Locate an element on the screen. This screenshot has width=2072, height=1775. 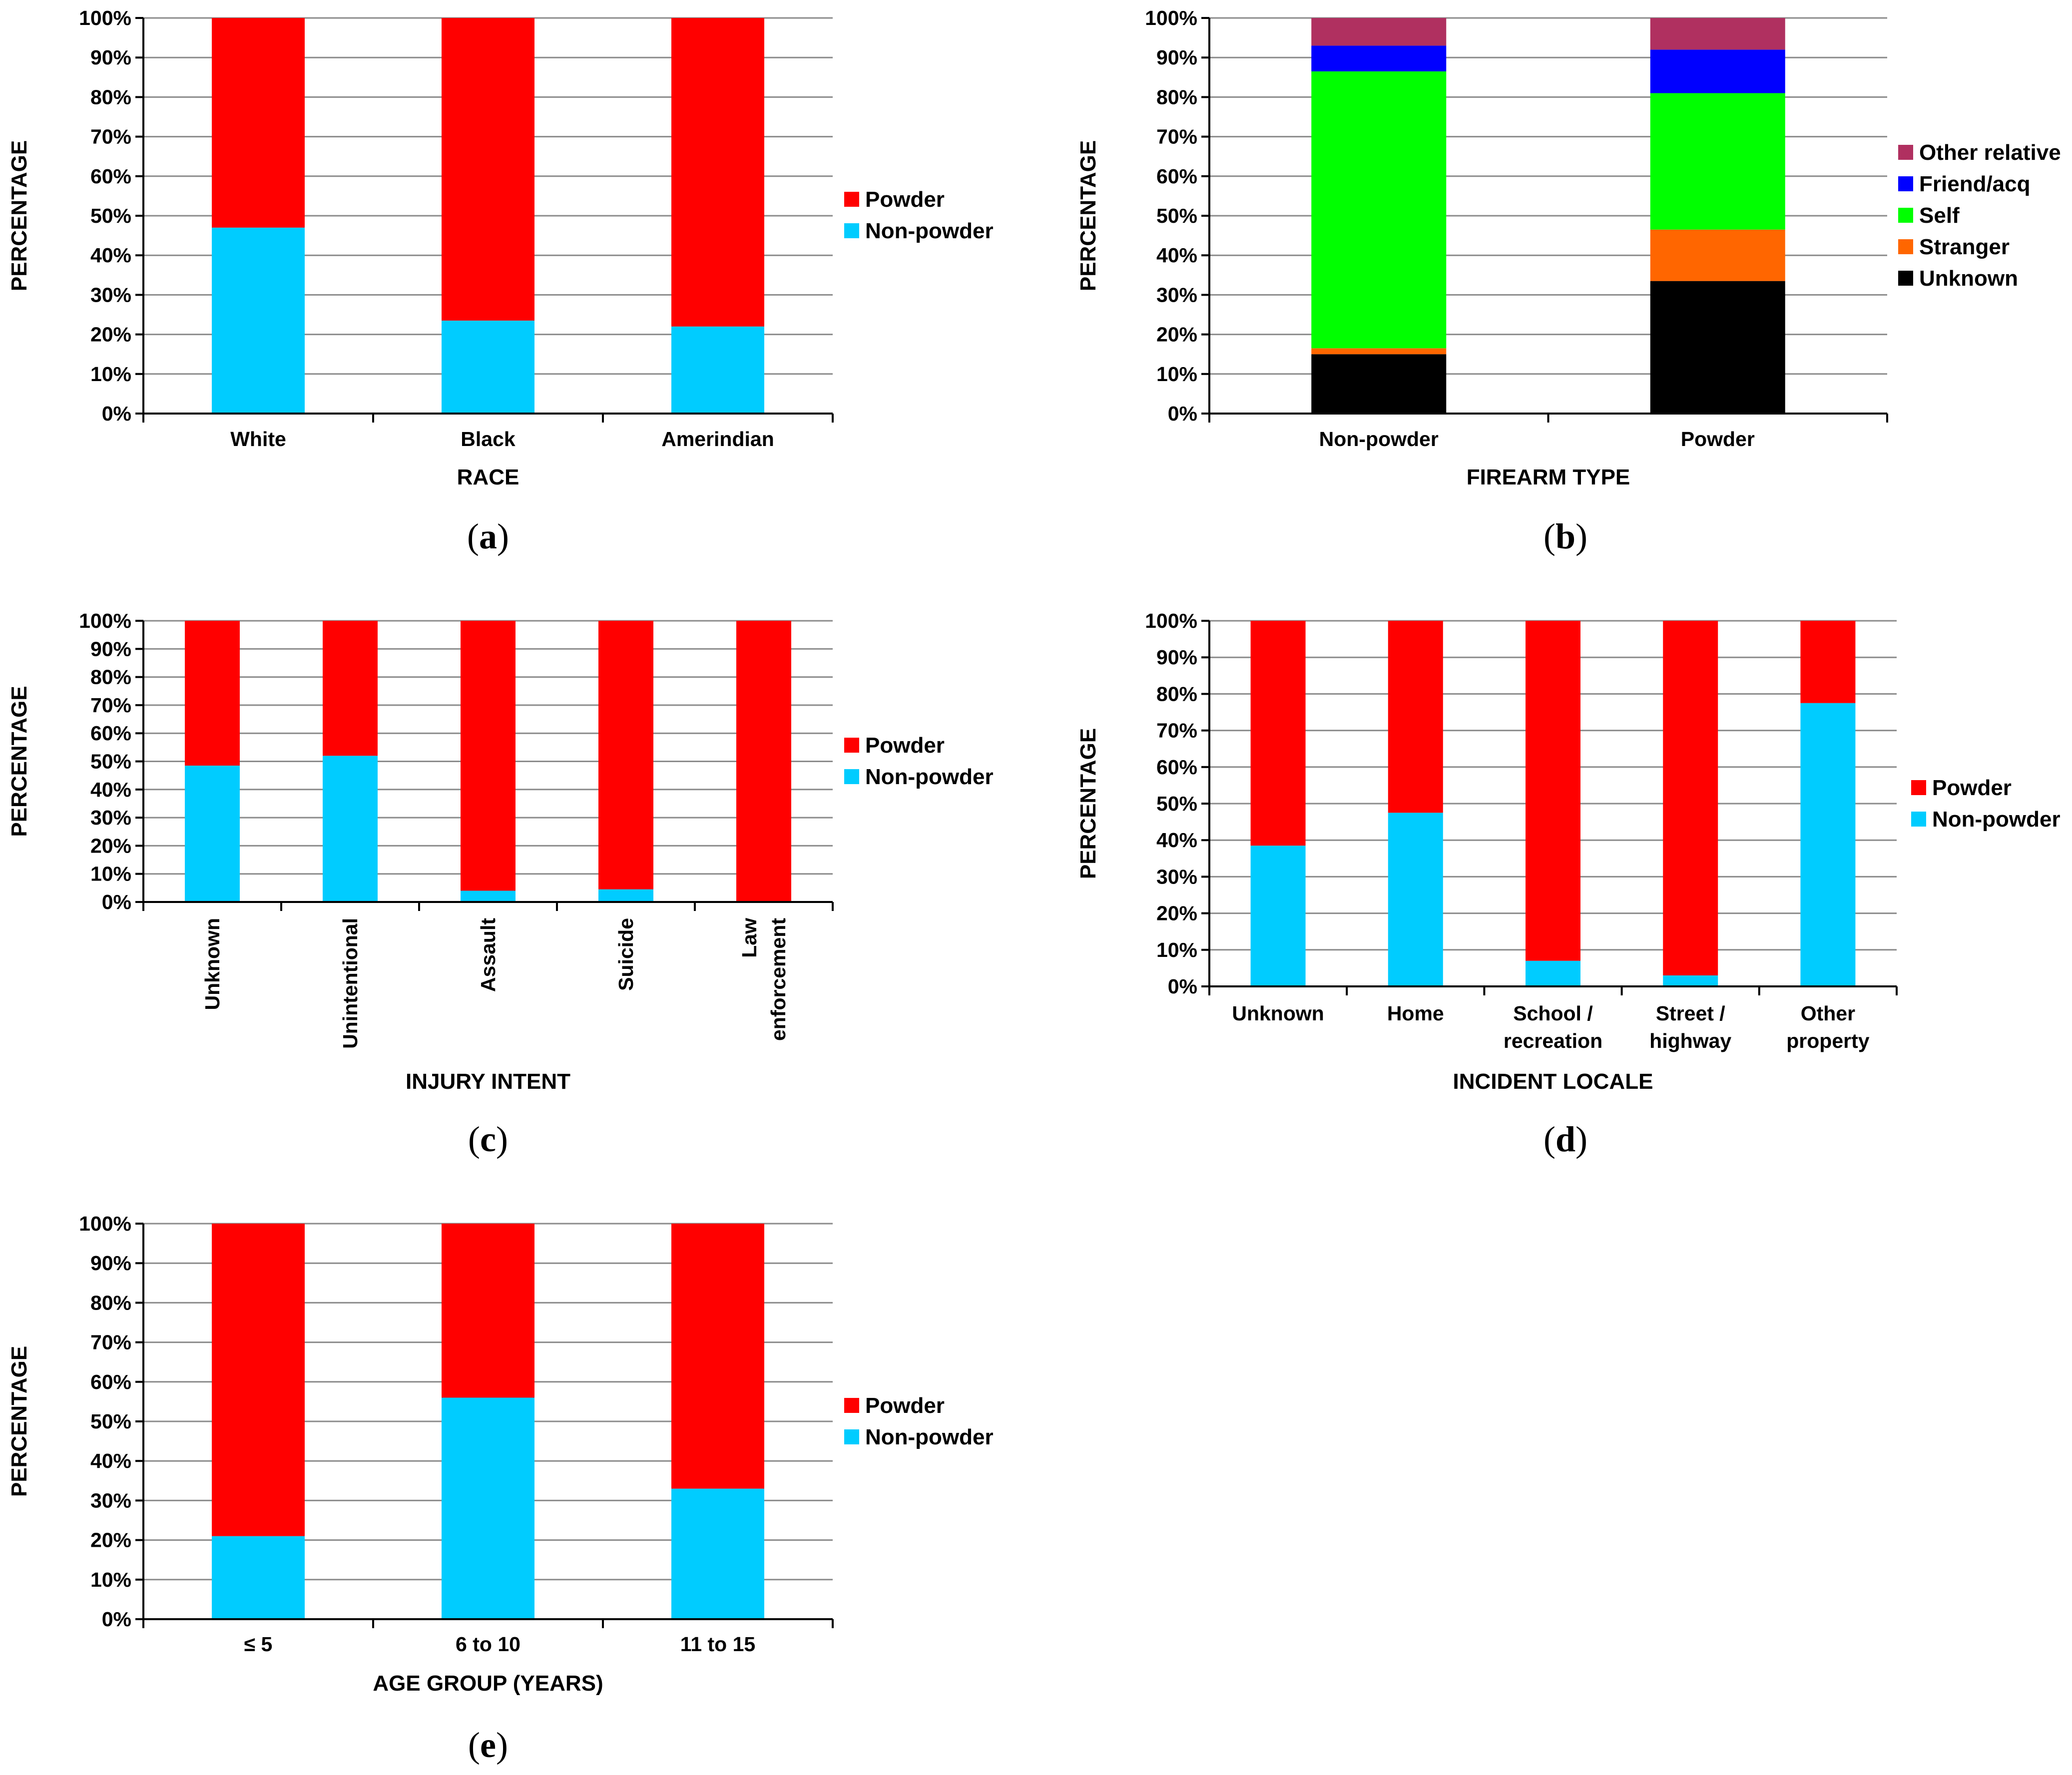
bar-a-white-non-powder is located at coordinates (258, 320).